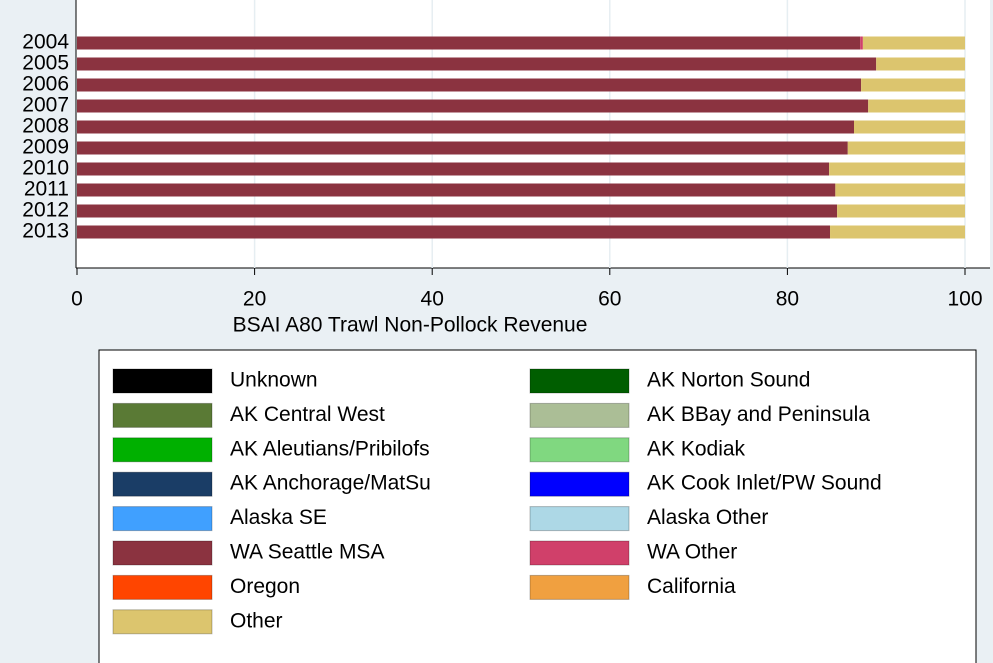  I want to click on legend-label: Alaska Other, so click(707, 517).